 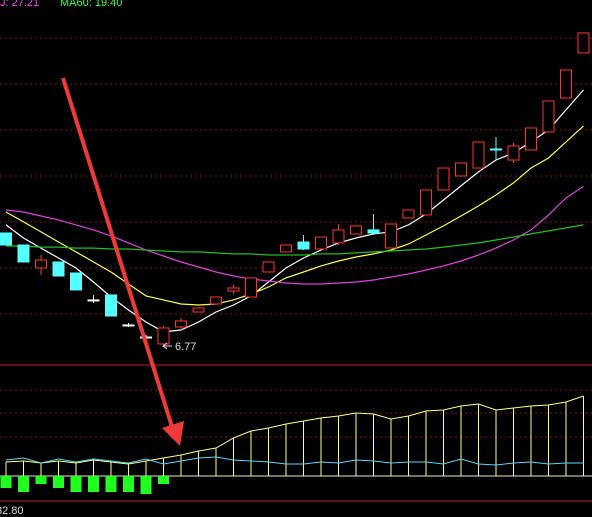 I want to click on low-pointer-head, so click(x=165, y=346).